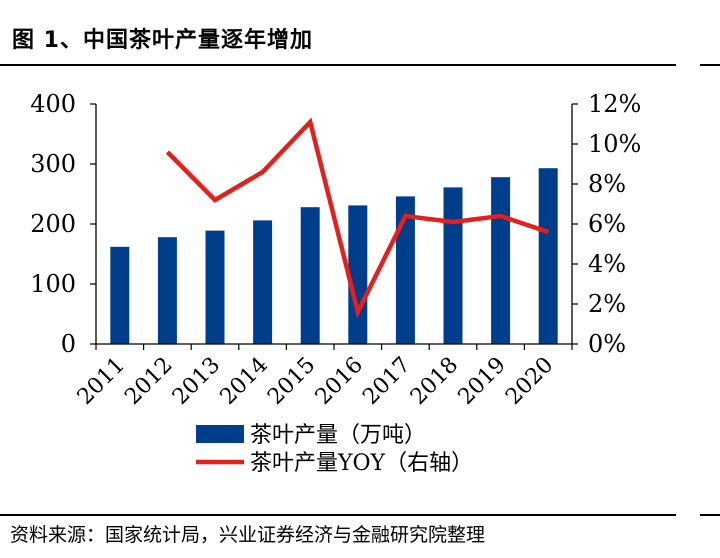  What do you see at coordinates (548, 256) in the screenshot?
I see `bar-2020` at bounding box center [548, 256].